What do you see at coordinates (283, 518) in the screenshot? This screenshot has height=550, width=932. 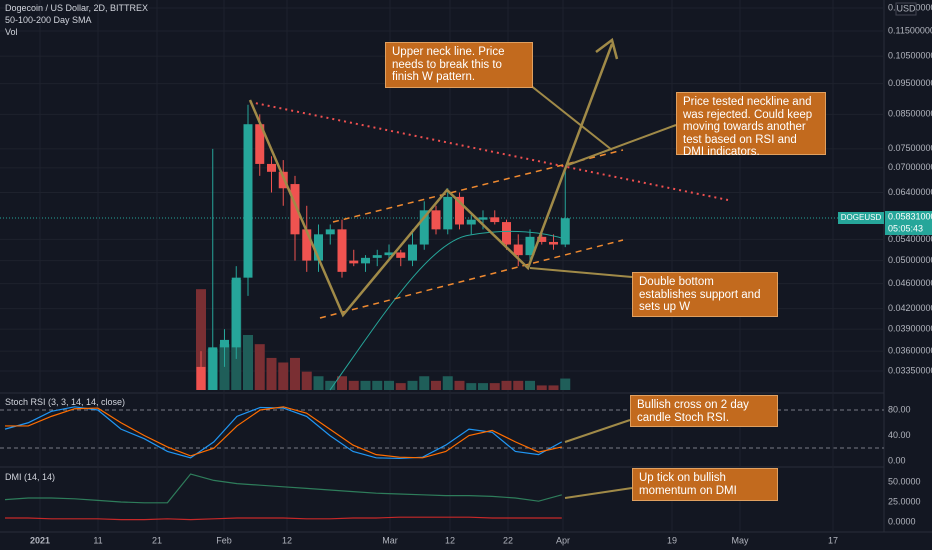 I see `dmi-di-line` at bounding box center [283, 518].